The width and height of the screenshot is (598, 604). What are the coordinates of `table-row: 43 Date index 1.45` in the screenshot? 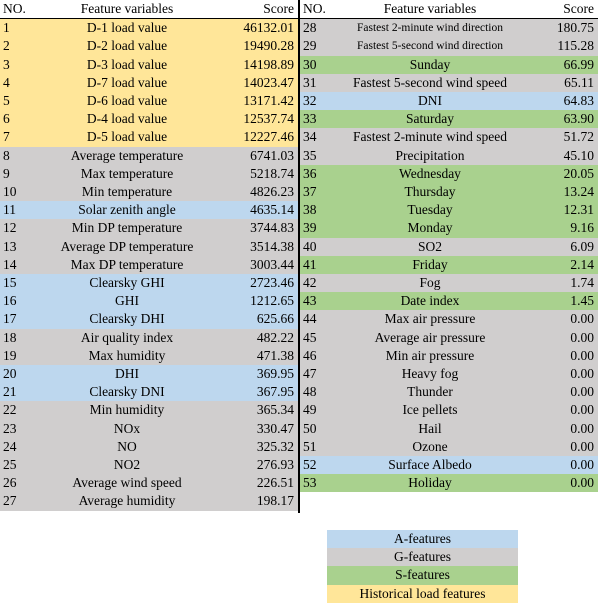 It's located at (449, 301).